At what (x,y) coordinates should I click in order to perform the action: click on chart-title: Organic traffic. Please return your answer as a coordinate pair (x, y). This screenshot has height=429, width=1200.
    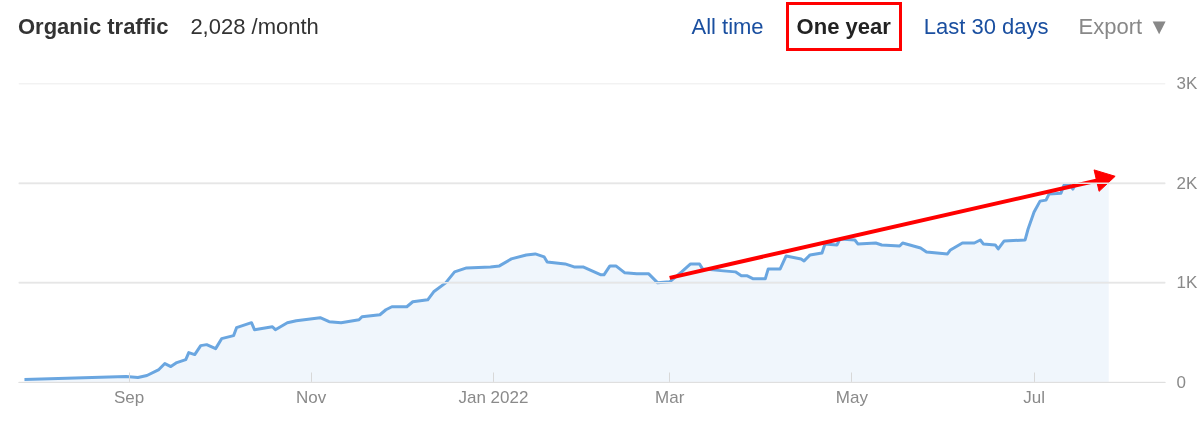
    Looking at the image, I should click on (93, 27).